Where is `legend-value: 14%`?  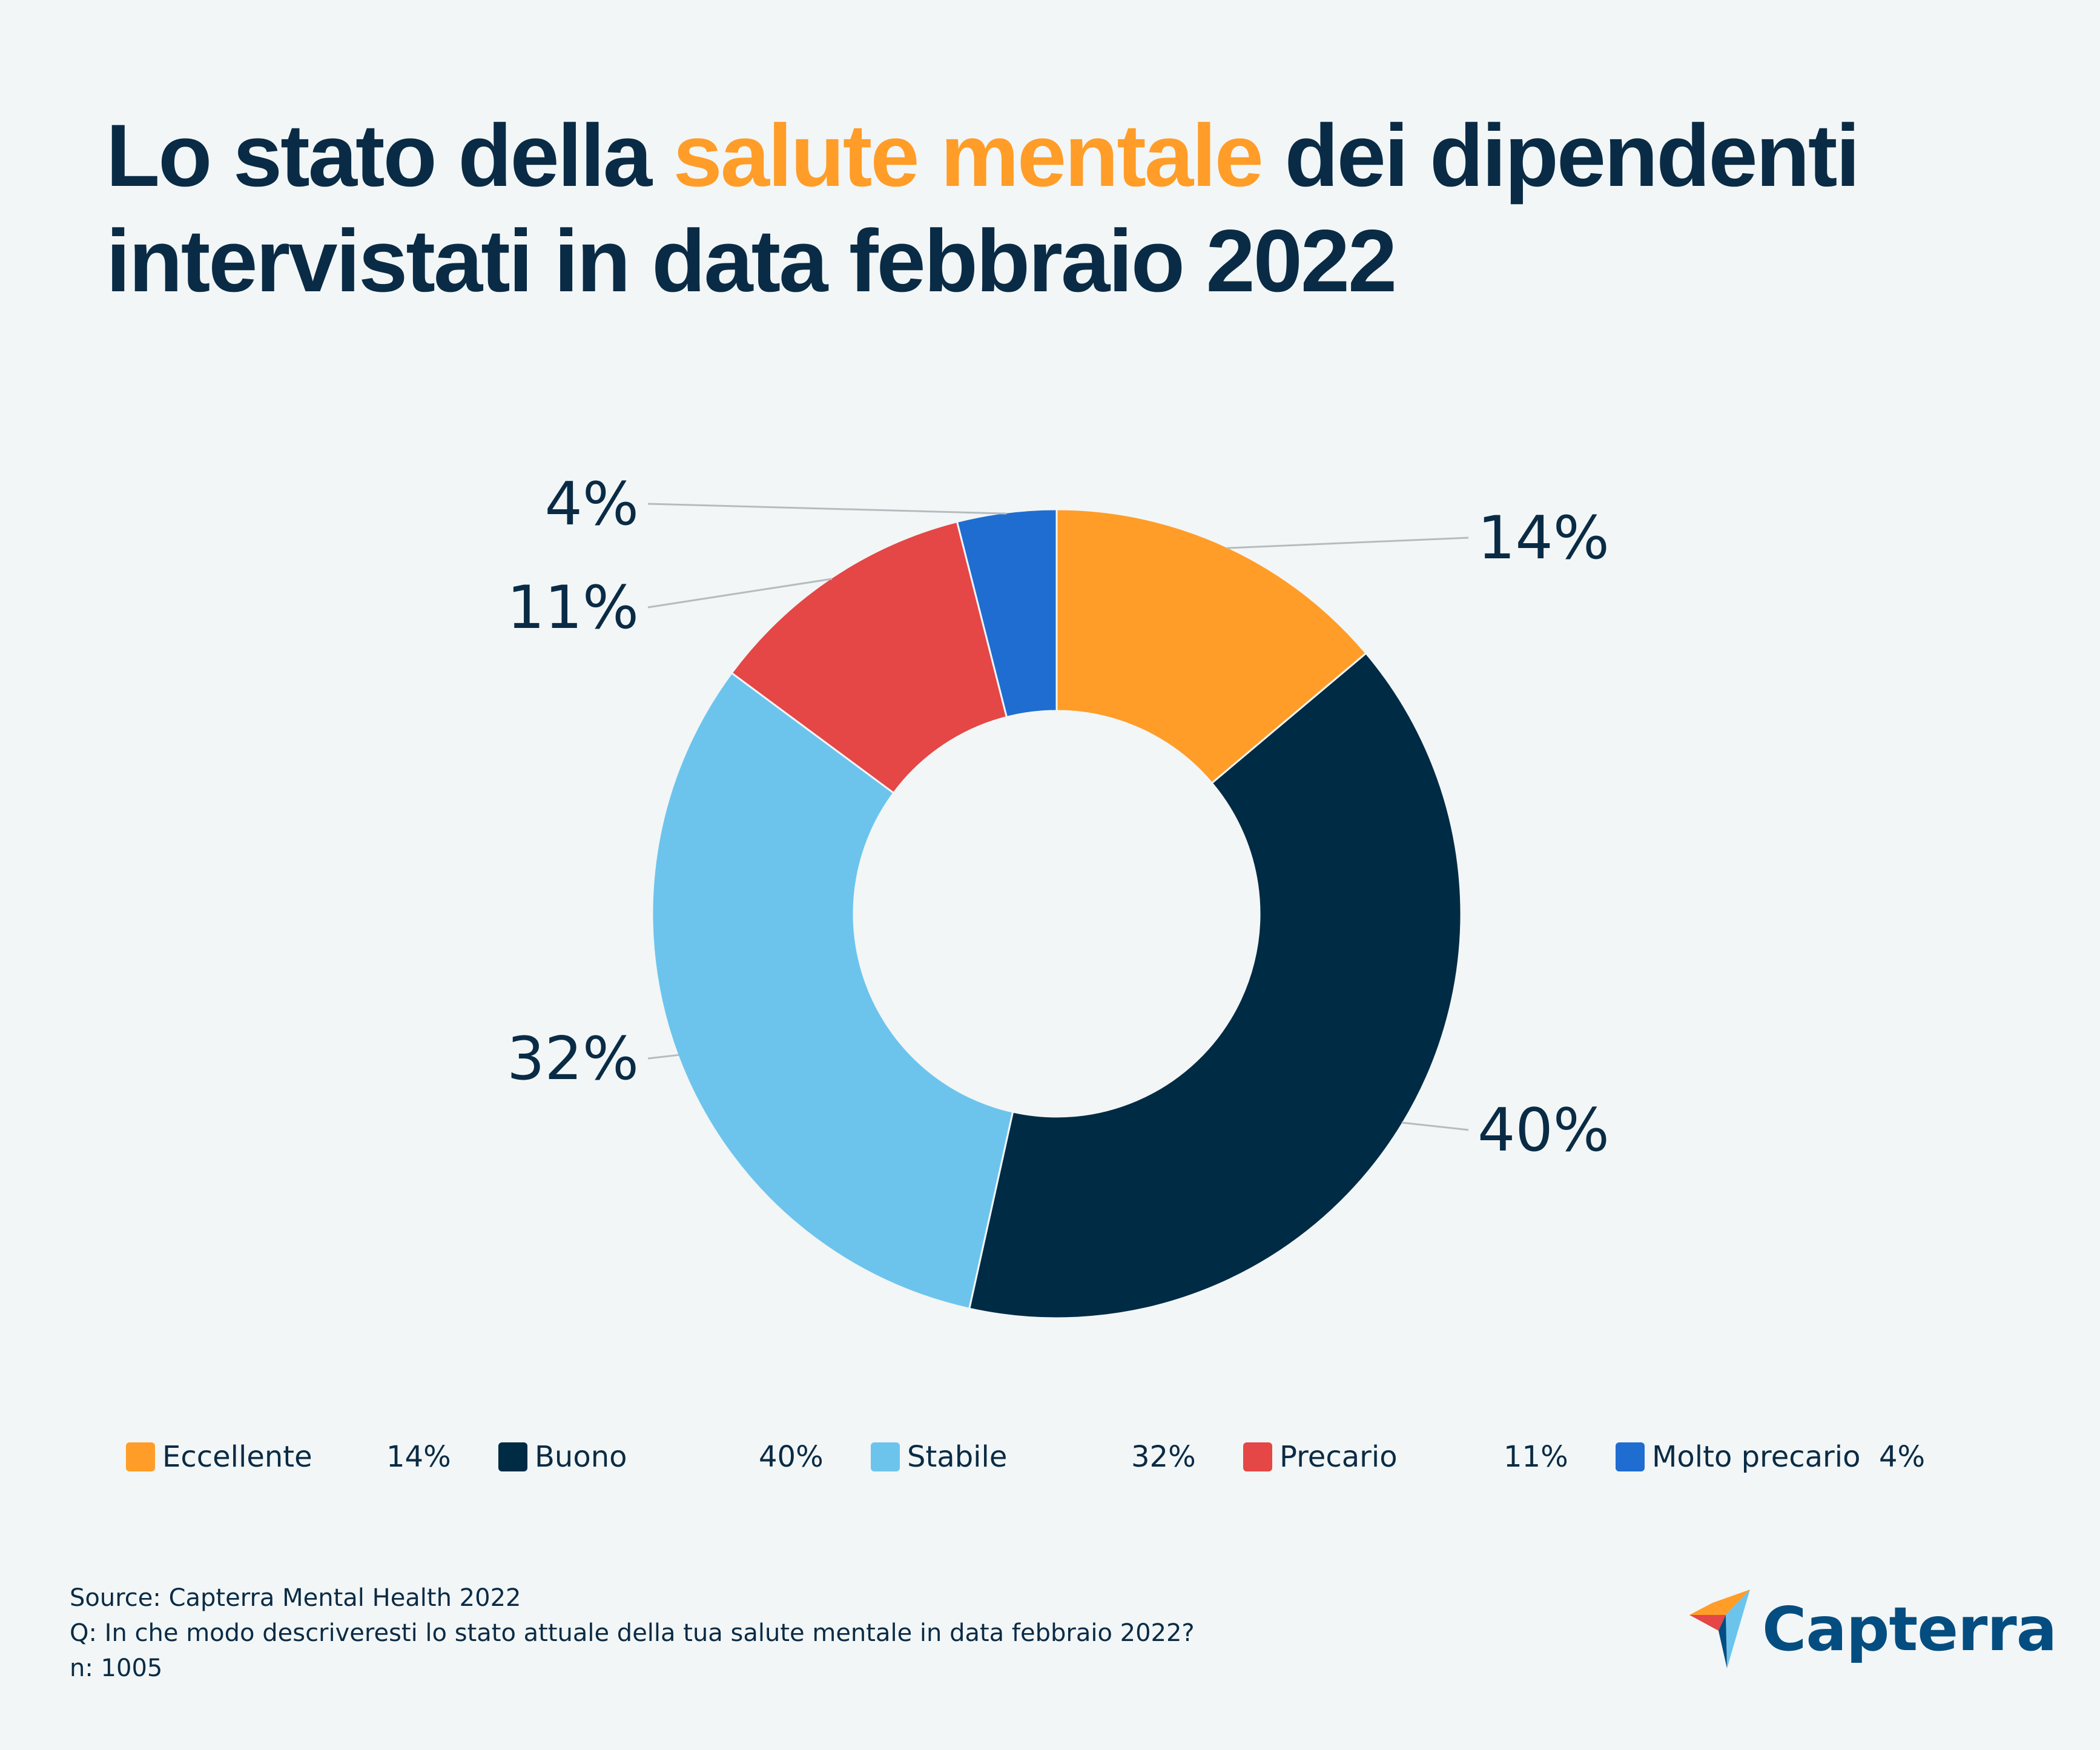
legend-value: 14% is located at coordinates (418, 1457).